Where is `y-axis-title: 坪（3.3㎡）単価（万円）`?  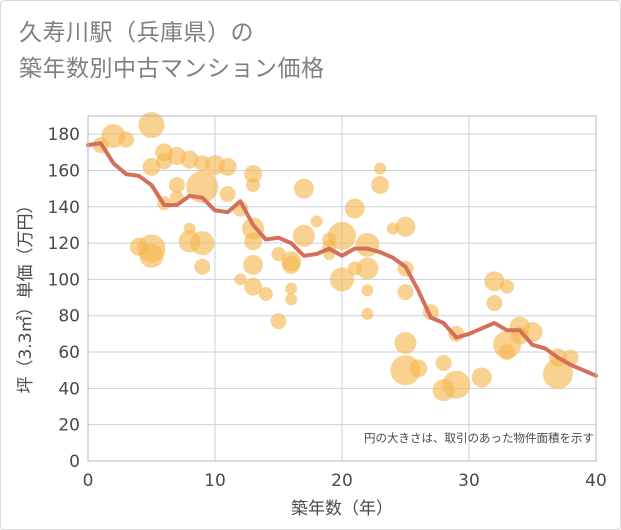 y-axis-title: 坪（3.3㎡）単価（万円） is located at coordinates (26, 294).